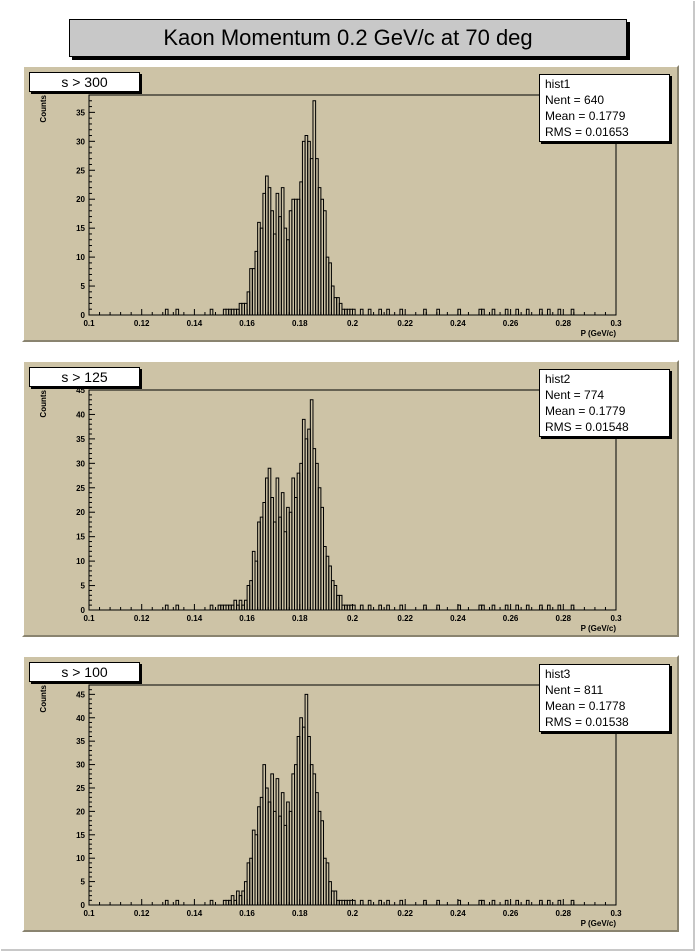 The height and width of the screenshot is (952, 696). Describe the element at coordinates (575, 100) in the screenshot. I see `stats-nent: Nent = 640` at that location.